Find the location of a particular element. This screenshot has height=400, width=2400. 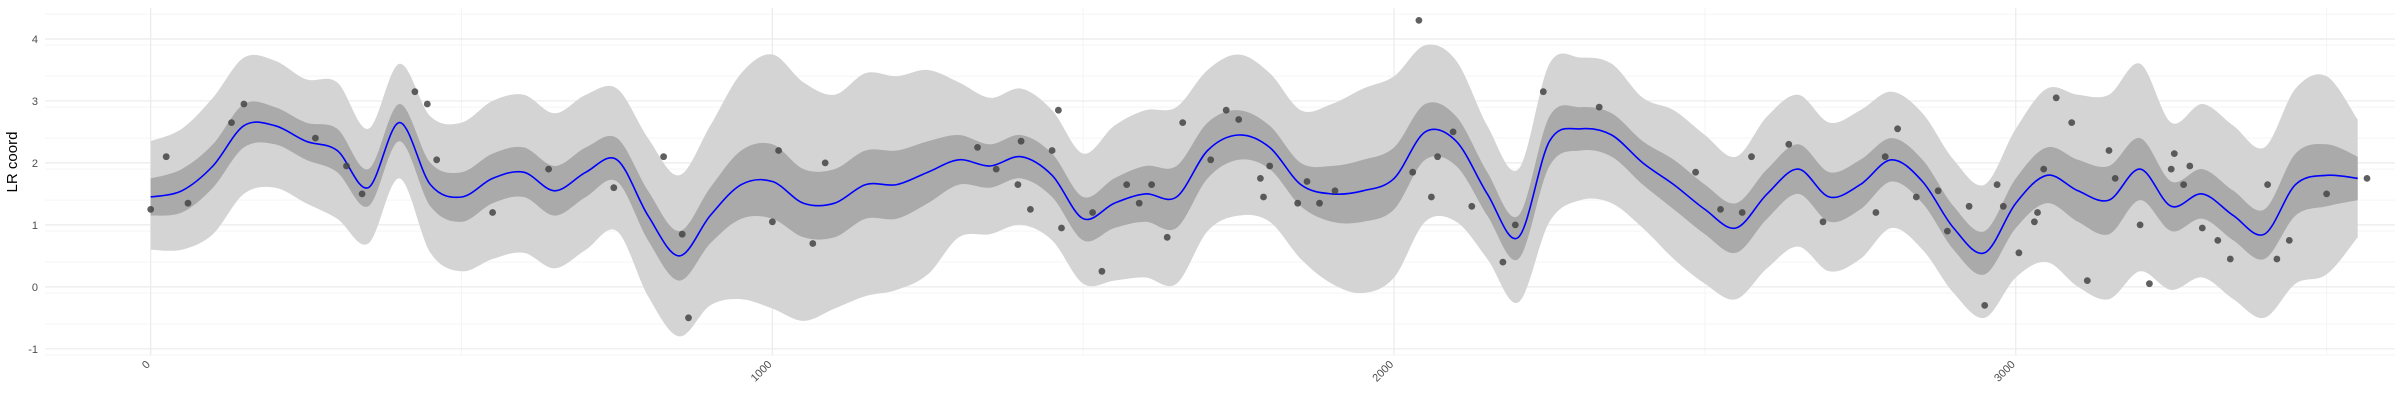

y-tick-label: 3 is located at coordinates (35, 102).